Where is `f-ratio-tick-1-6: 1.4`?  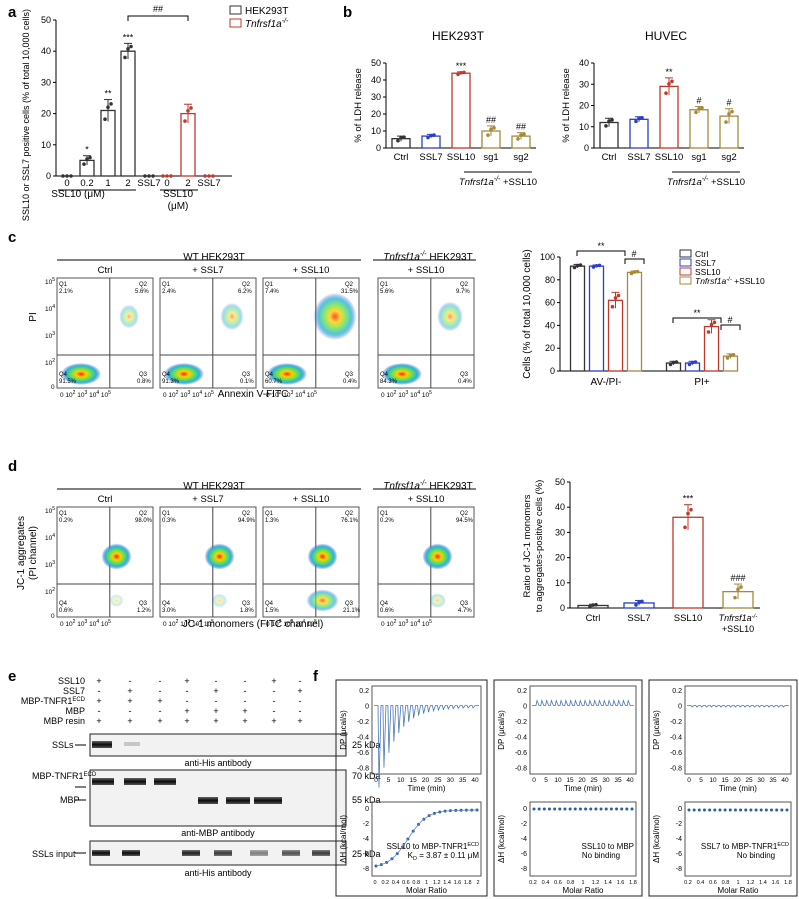
f-ratio-tick-1-6: 1.4 is located at coordinates (608, 883).